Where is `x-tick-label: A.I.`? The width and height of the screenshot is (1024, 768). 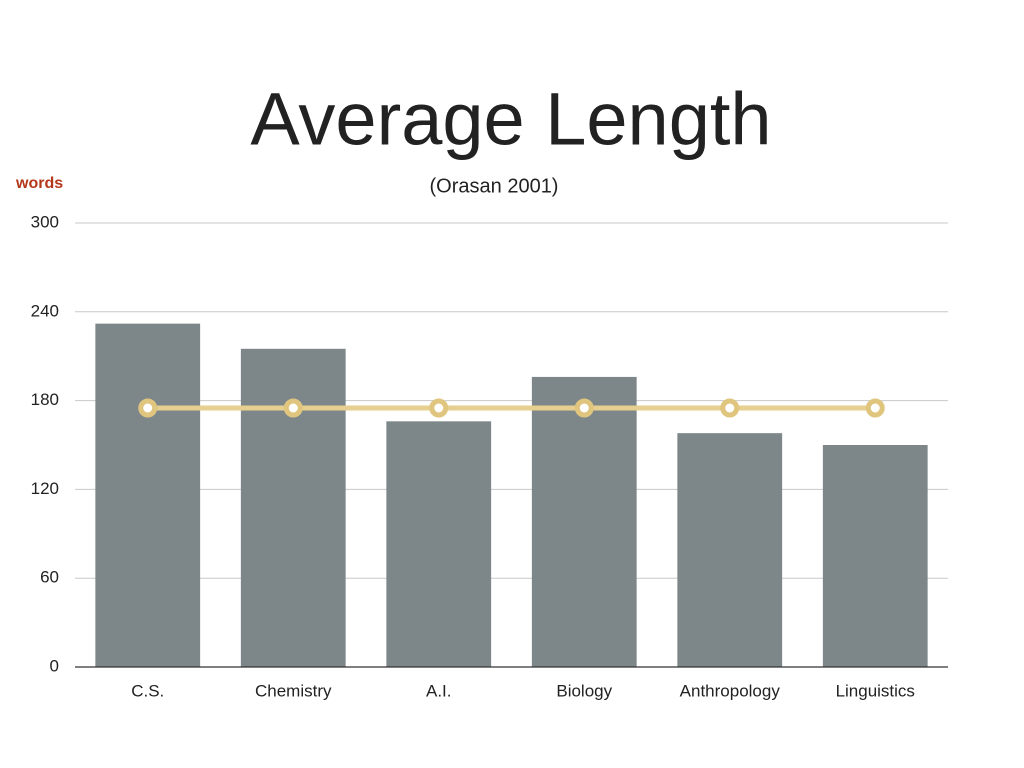 x-tick-label: A.I. is located at coordinates (439, 690).